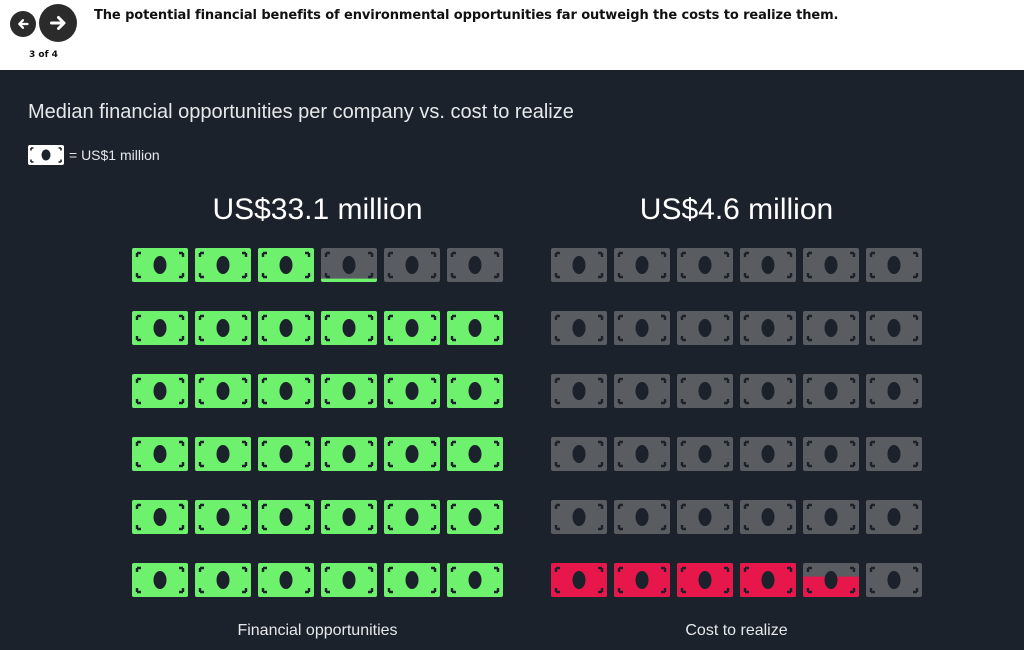 This screenshot has height=650, width=1024. What do you see at coordinates (736, 209) in the screenshot?
I see `panel-value-label: US$4.6 million` at bounding box center [736, 209].